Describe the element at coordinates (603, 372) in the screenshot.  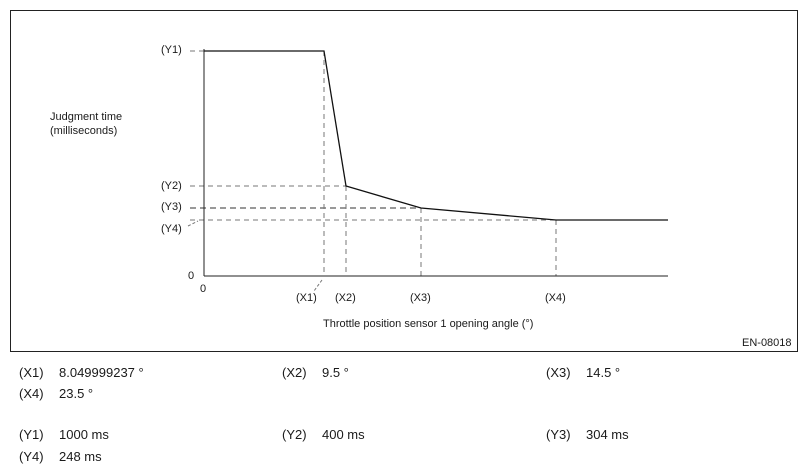
I see `legend-value: 14.5 °` at that location.